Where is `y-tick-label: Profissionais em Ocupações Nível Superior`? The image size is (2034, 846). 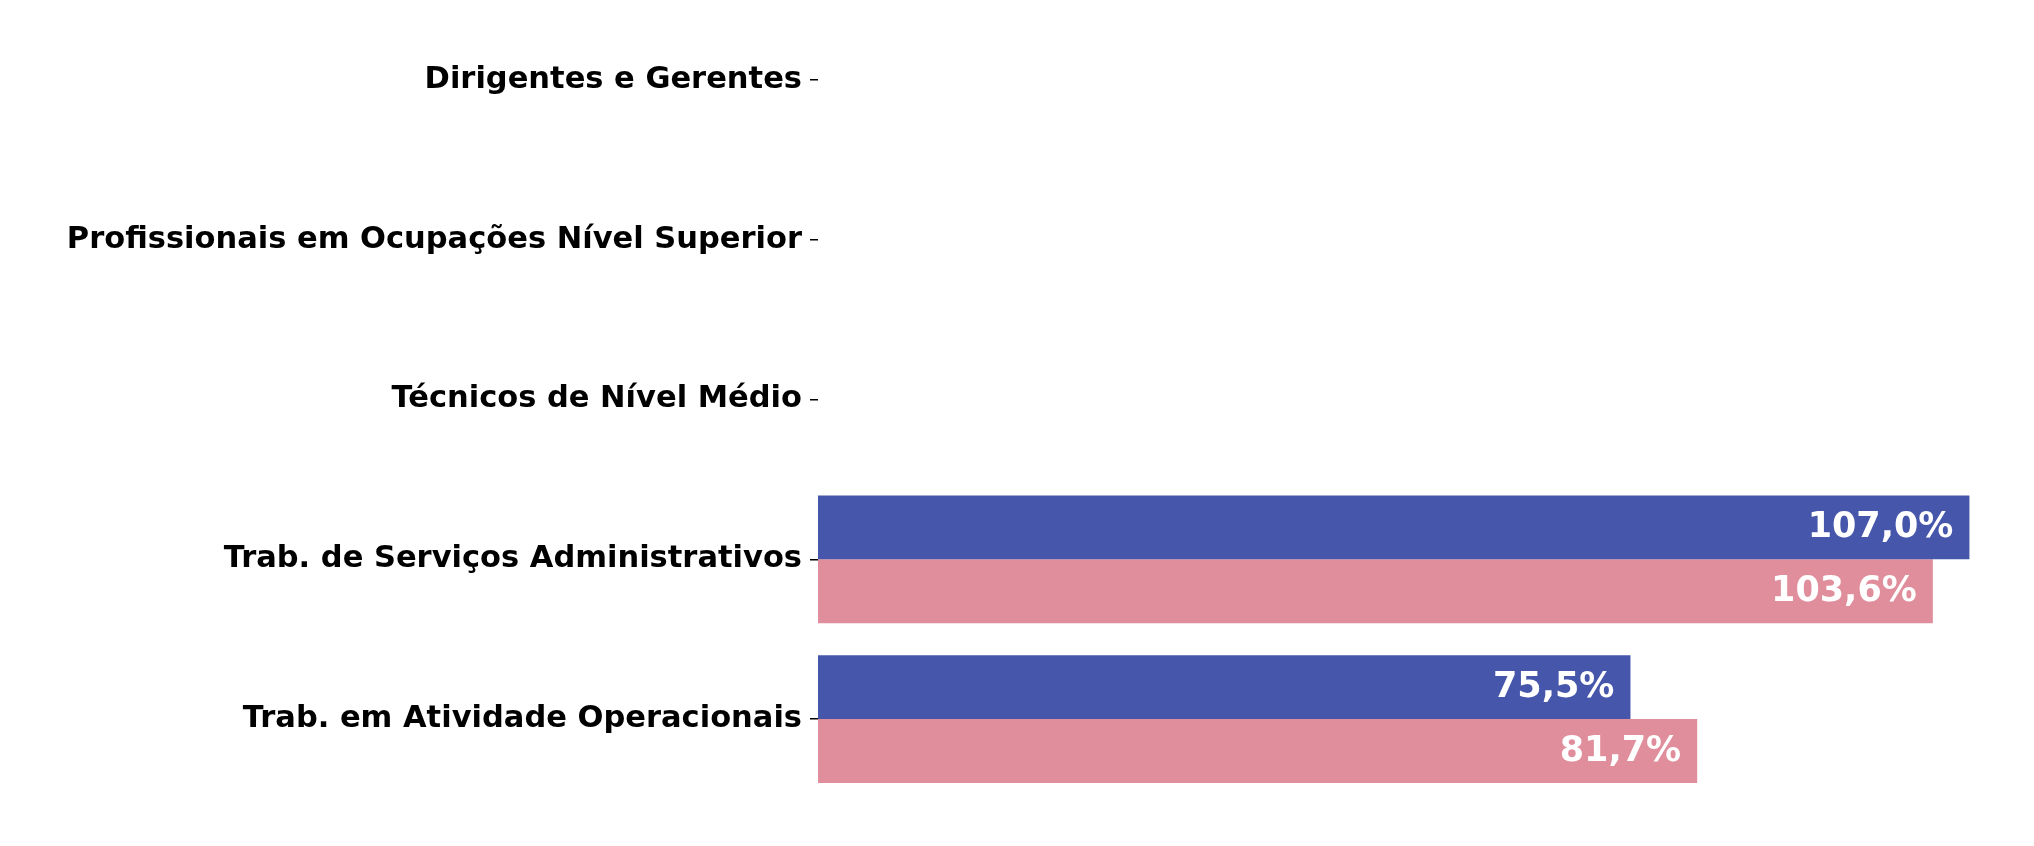 y-tick-label: Profissionais em Ocupações Nível Superior is located at coordinates (434, 237).